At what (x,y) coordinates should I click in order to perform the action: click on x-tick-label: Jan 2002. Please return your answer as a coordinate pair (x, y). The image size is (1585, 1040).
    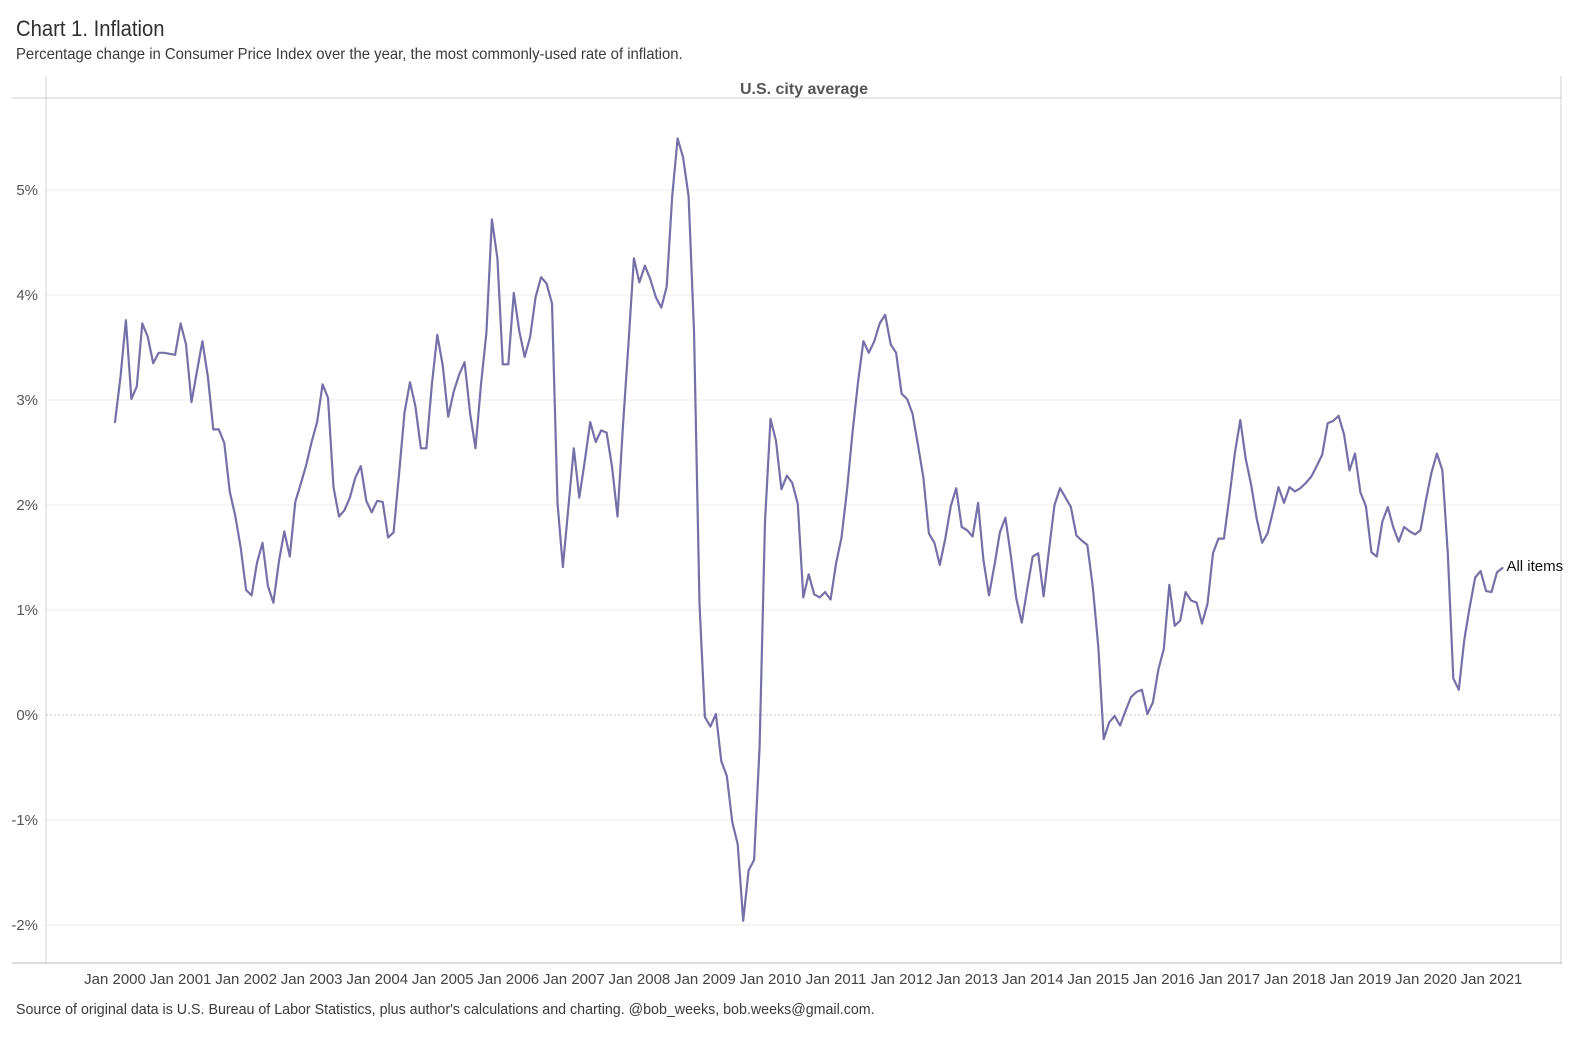
    Looking at the image, I should click on (246, 979).